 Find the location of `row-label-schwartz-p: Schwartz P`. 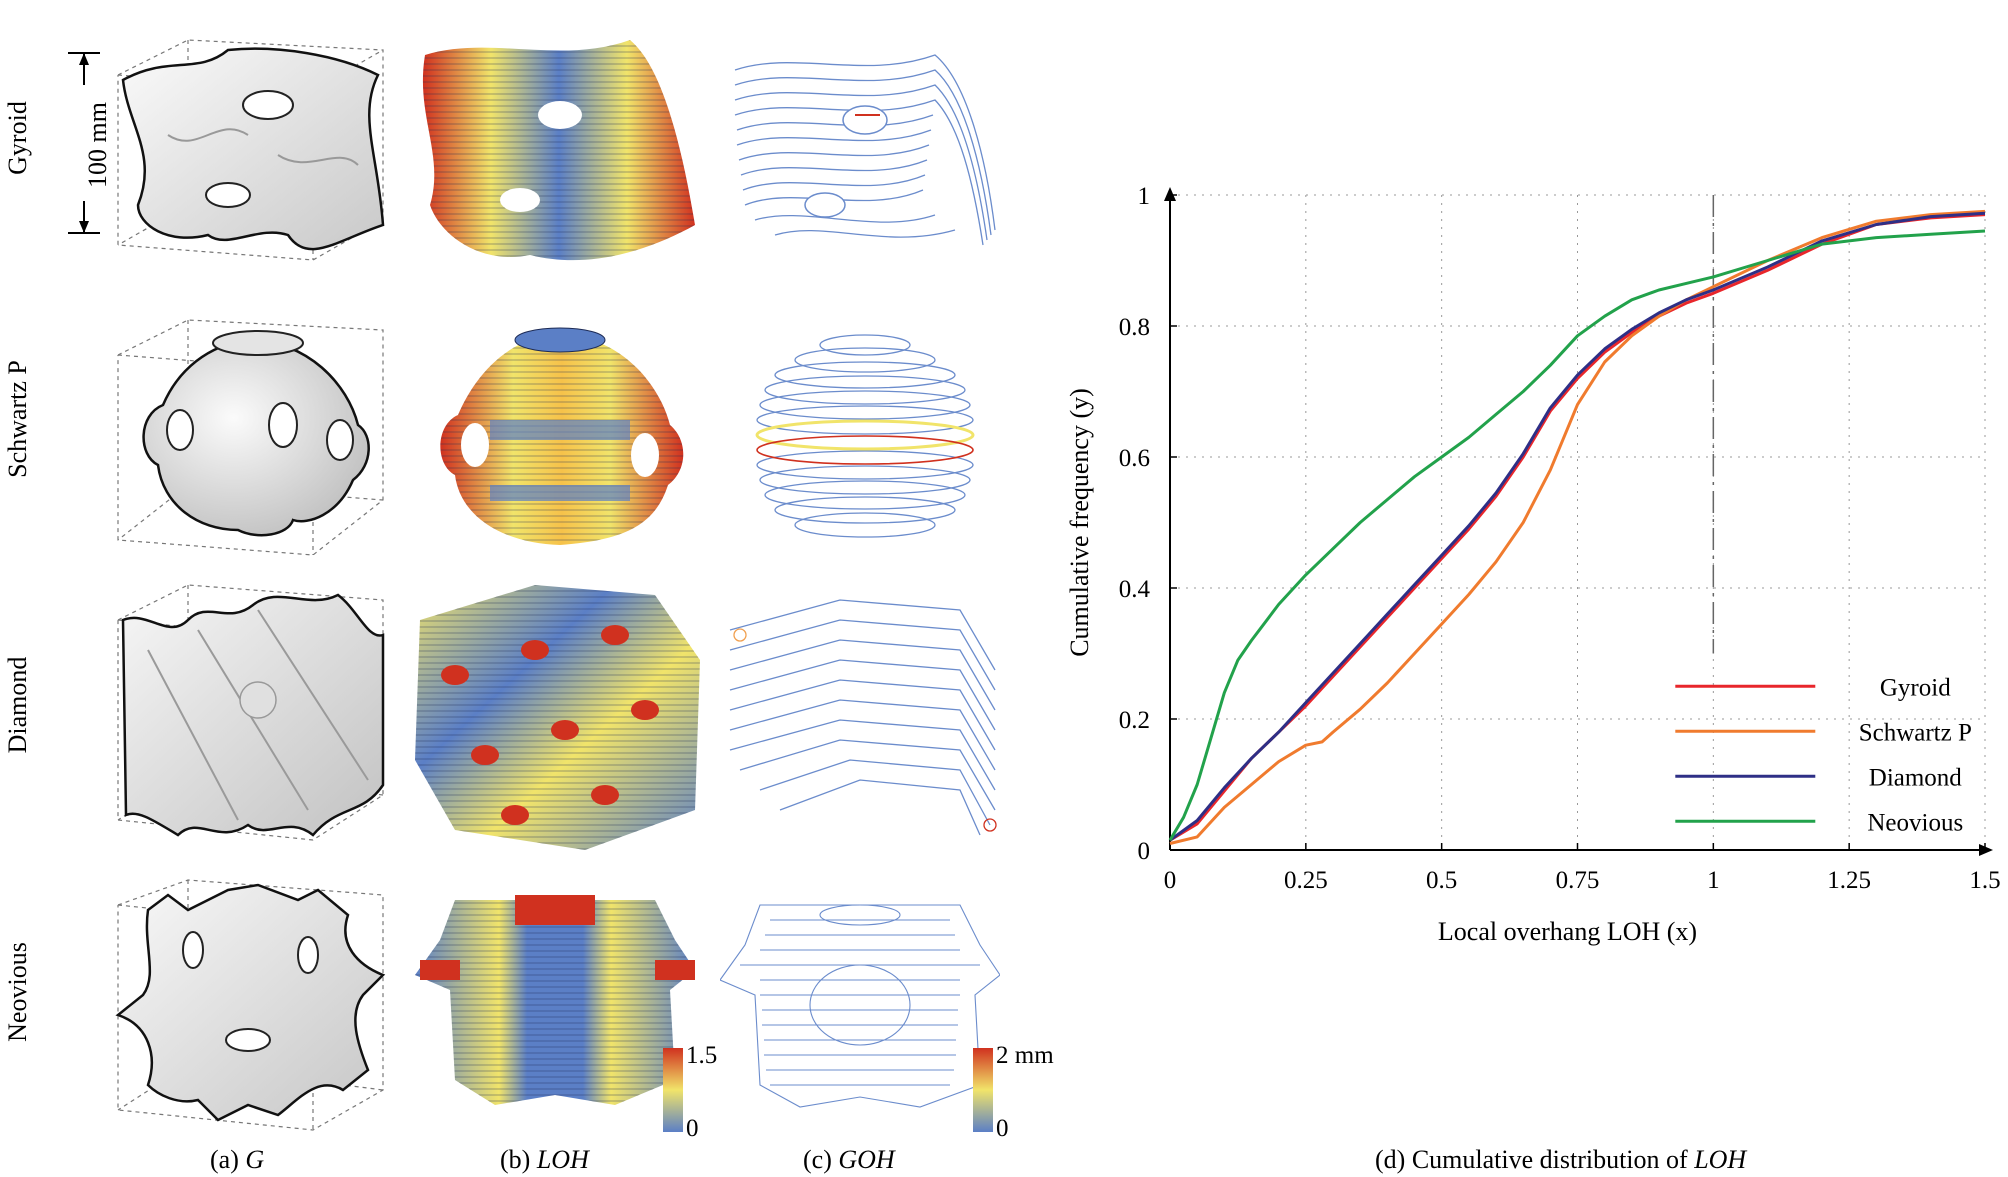

row-label-schwartz-p: Schwartz P is located at coordinates (17, 419).